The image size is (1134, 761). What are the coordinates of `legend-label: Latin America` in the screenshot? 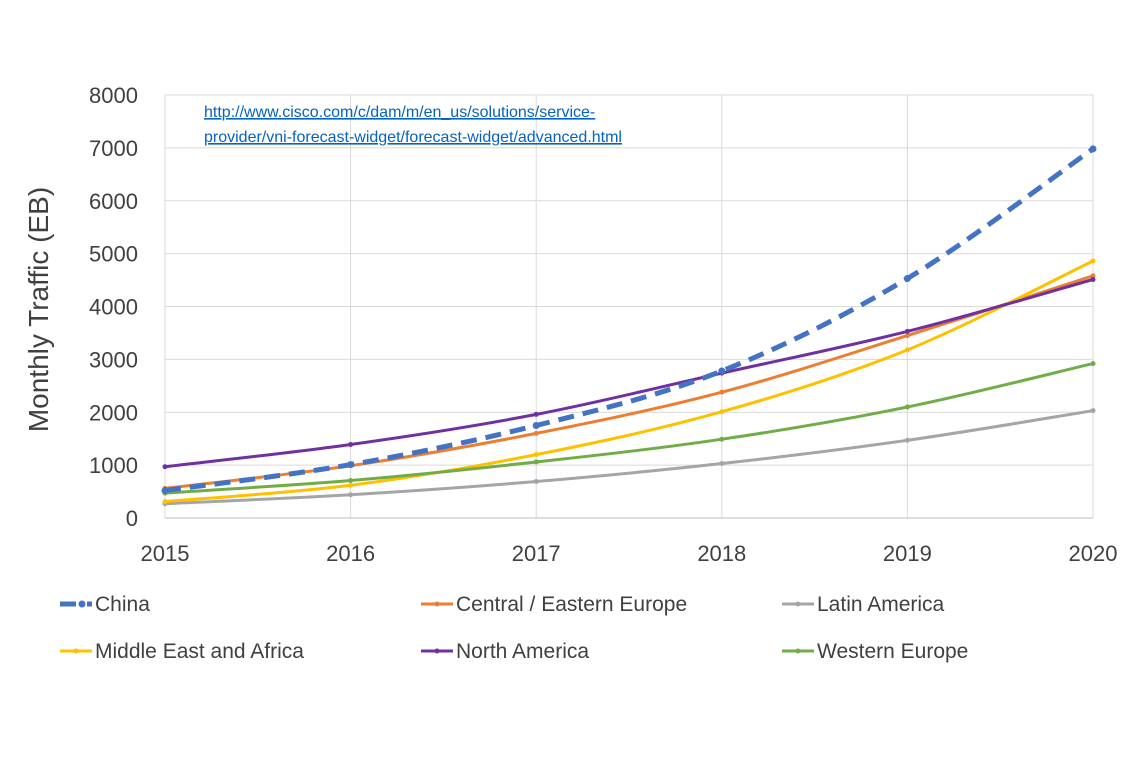 It's located at (881, 604).